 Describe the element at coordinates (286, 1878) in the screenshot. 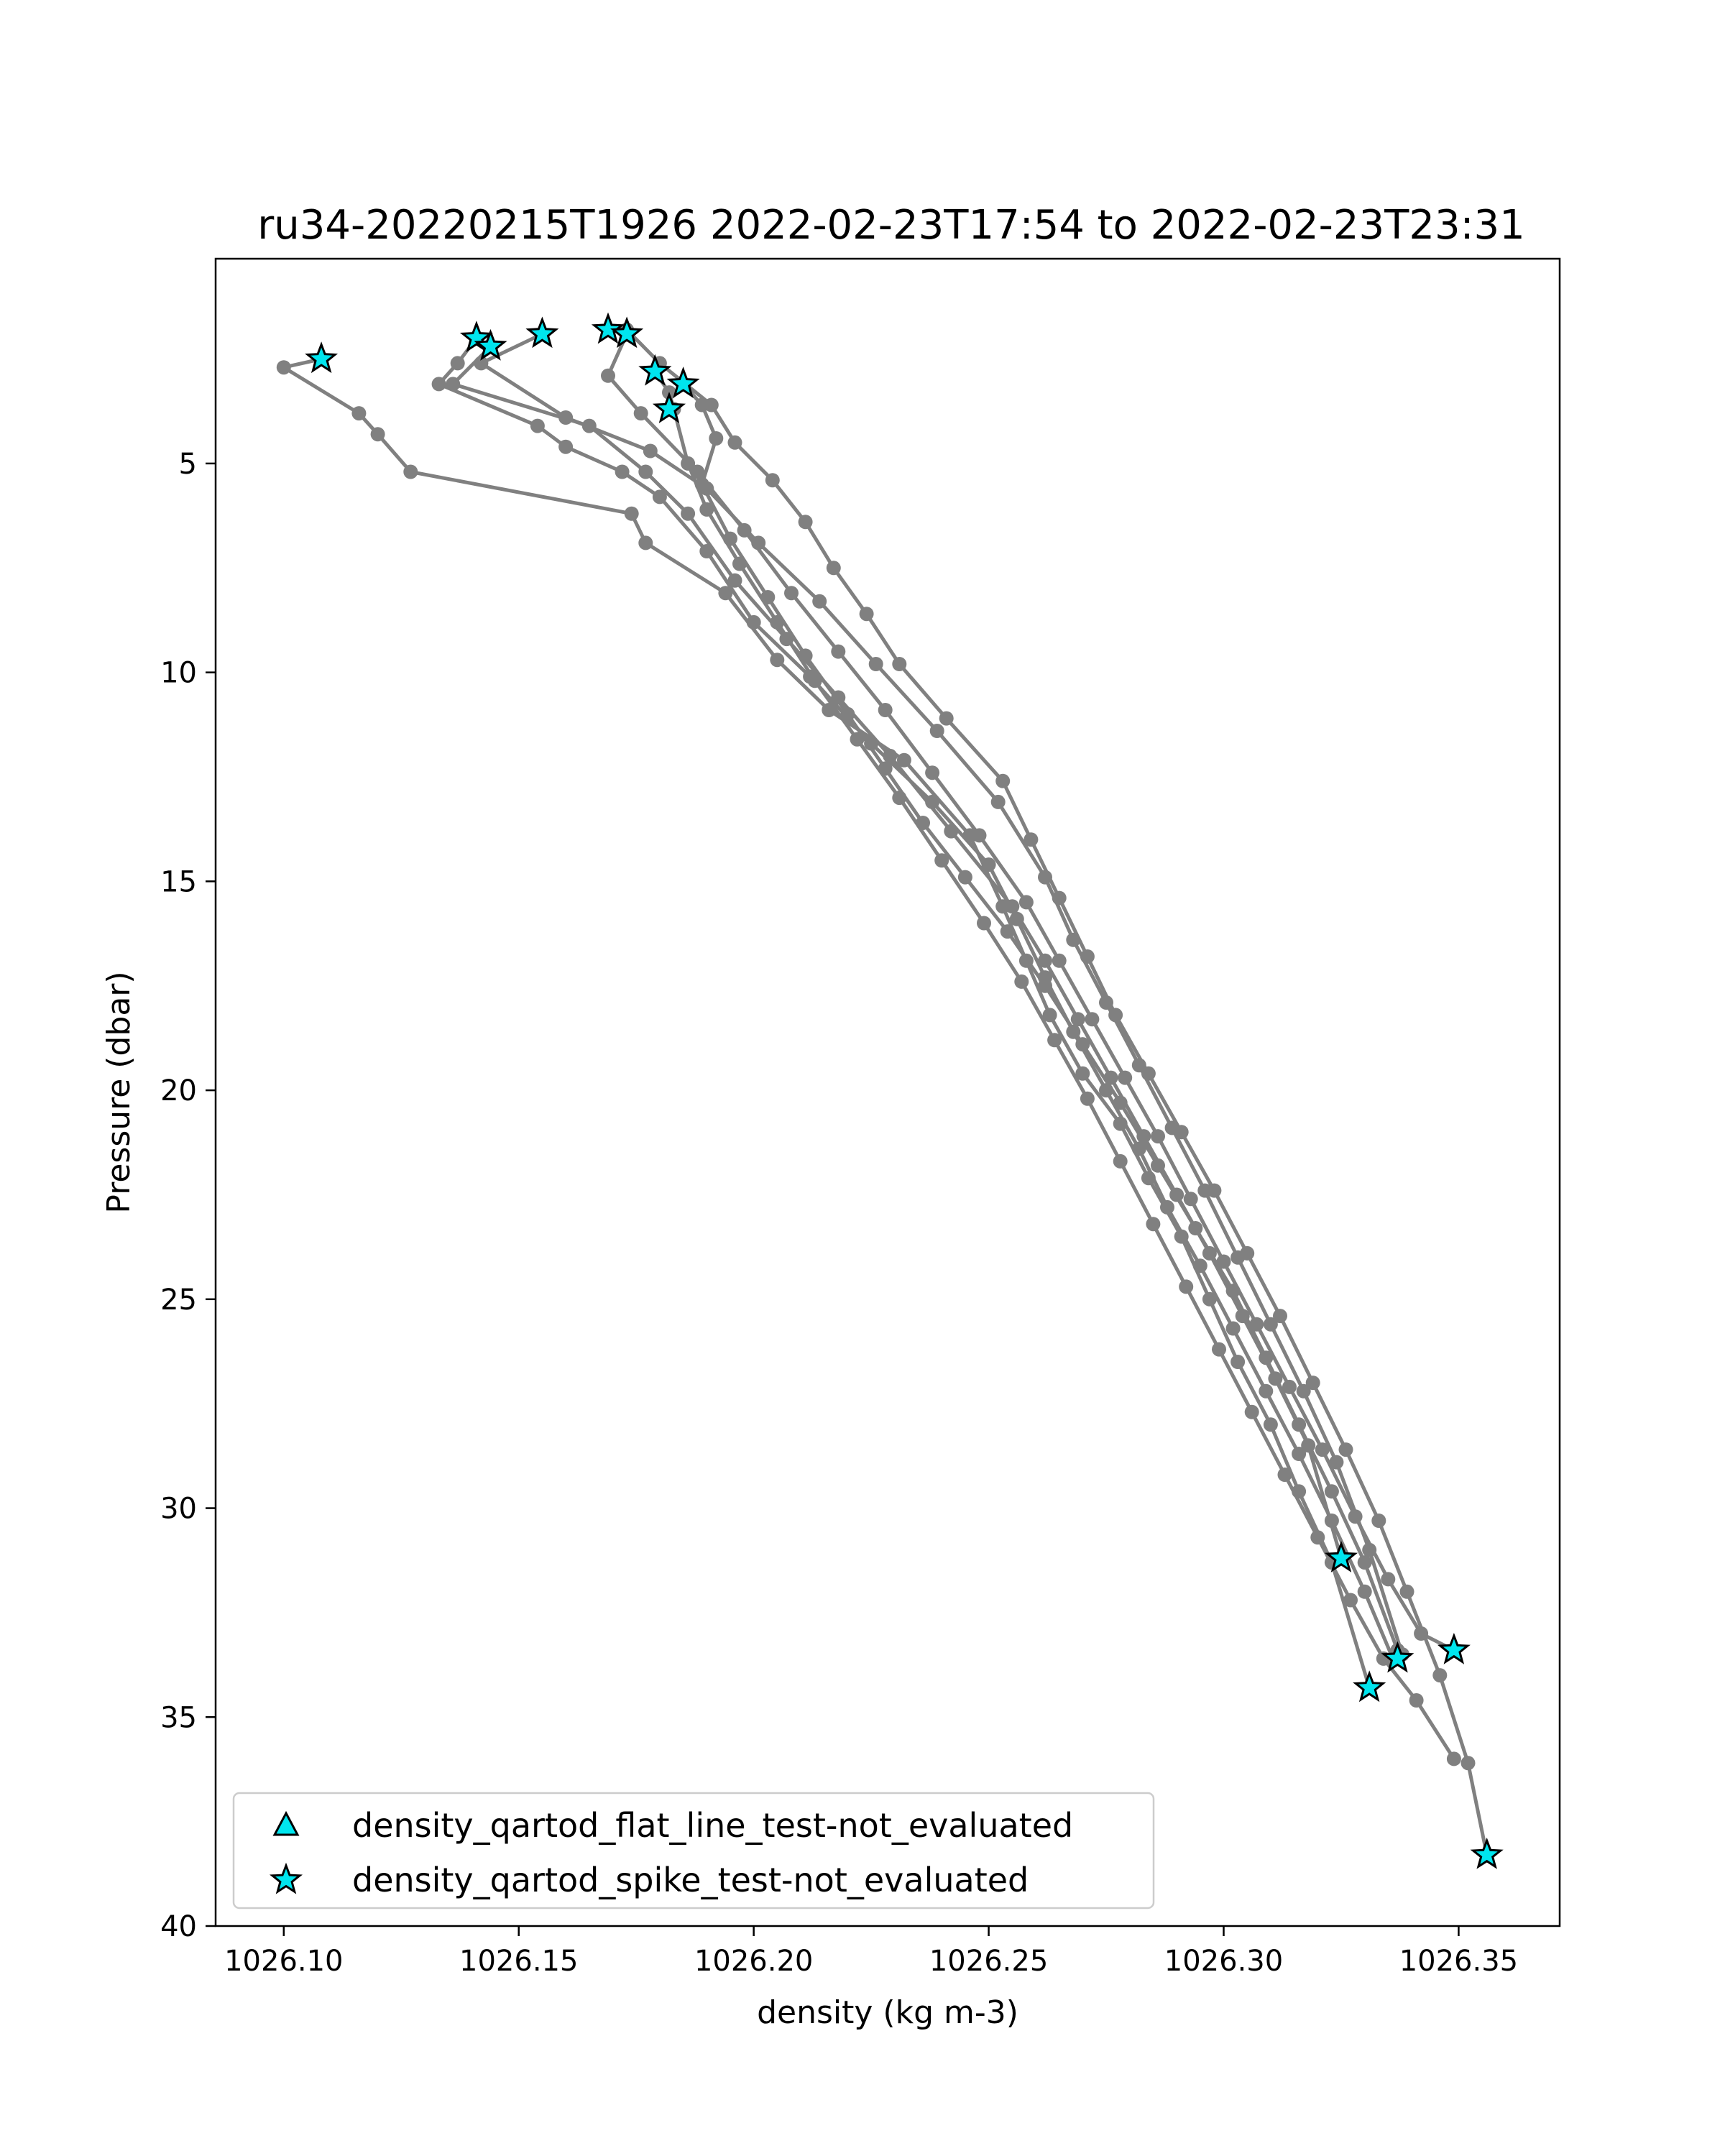

I see `legend-star-marker` at that location.